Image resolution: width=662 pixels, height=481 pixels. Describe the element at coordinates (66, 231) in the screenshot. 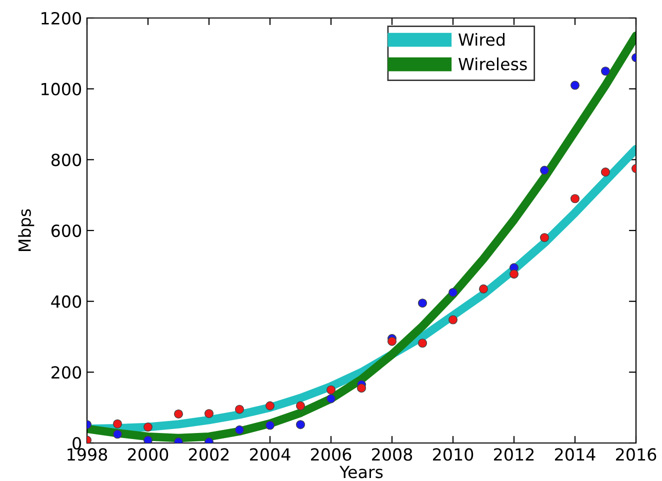

I see `y-tick-label: 600` at that location.